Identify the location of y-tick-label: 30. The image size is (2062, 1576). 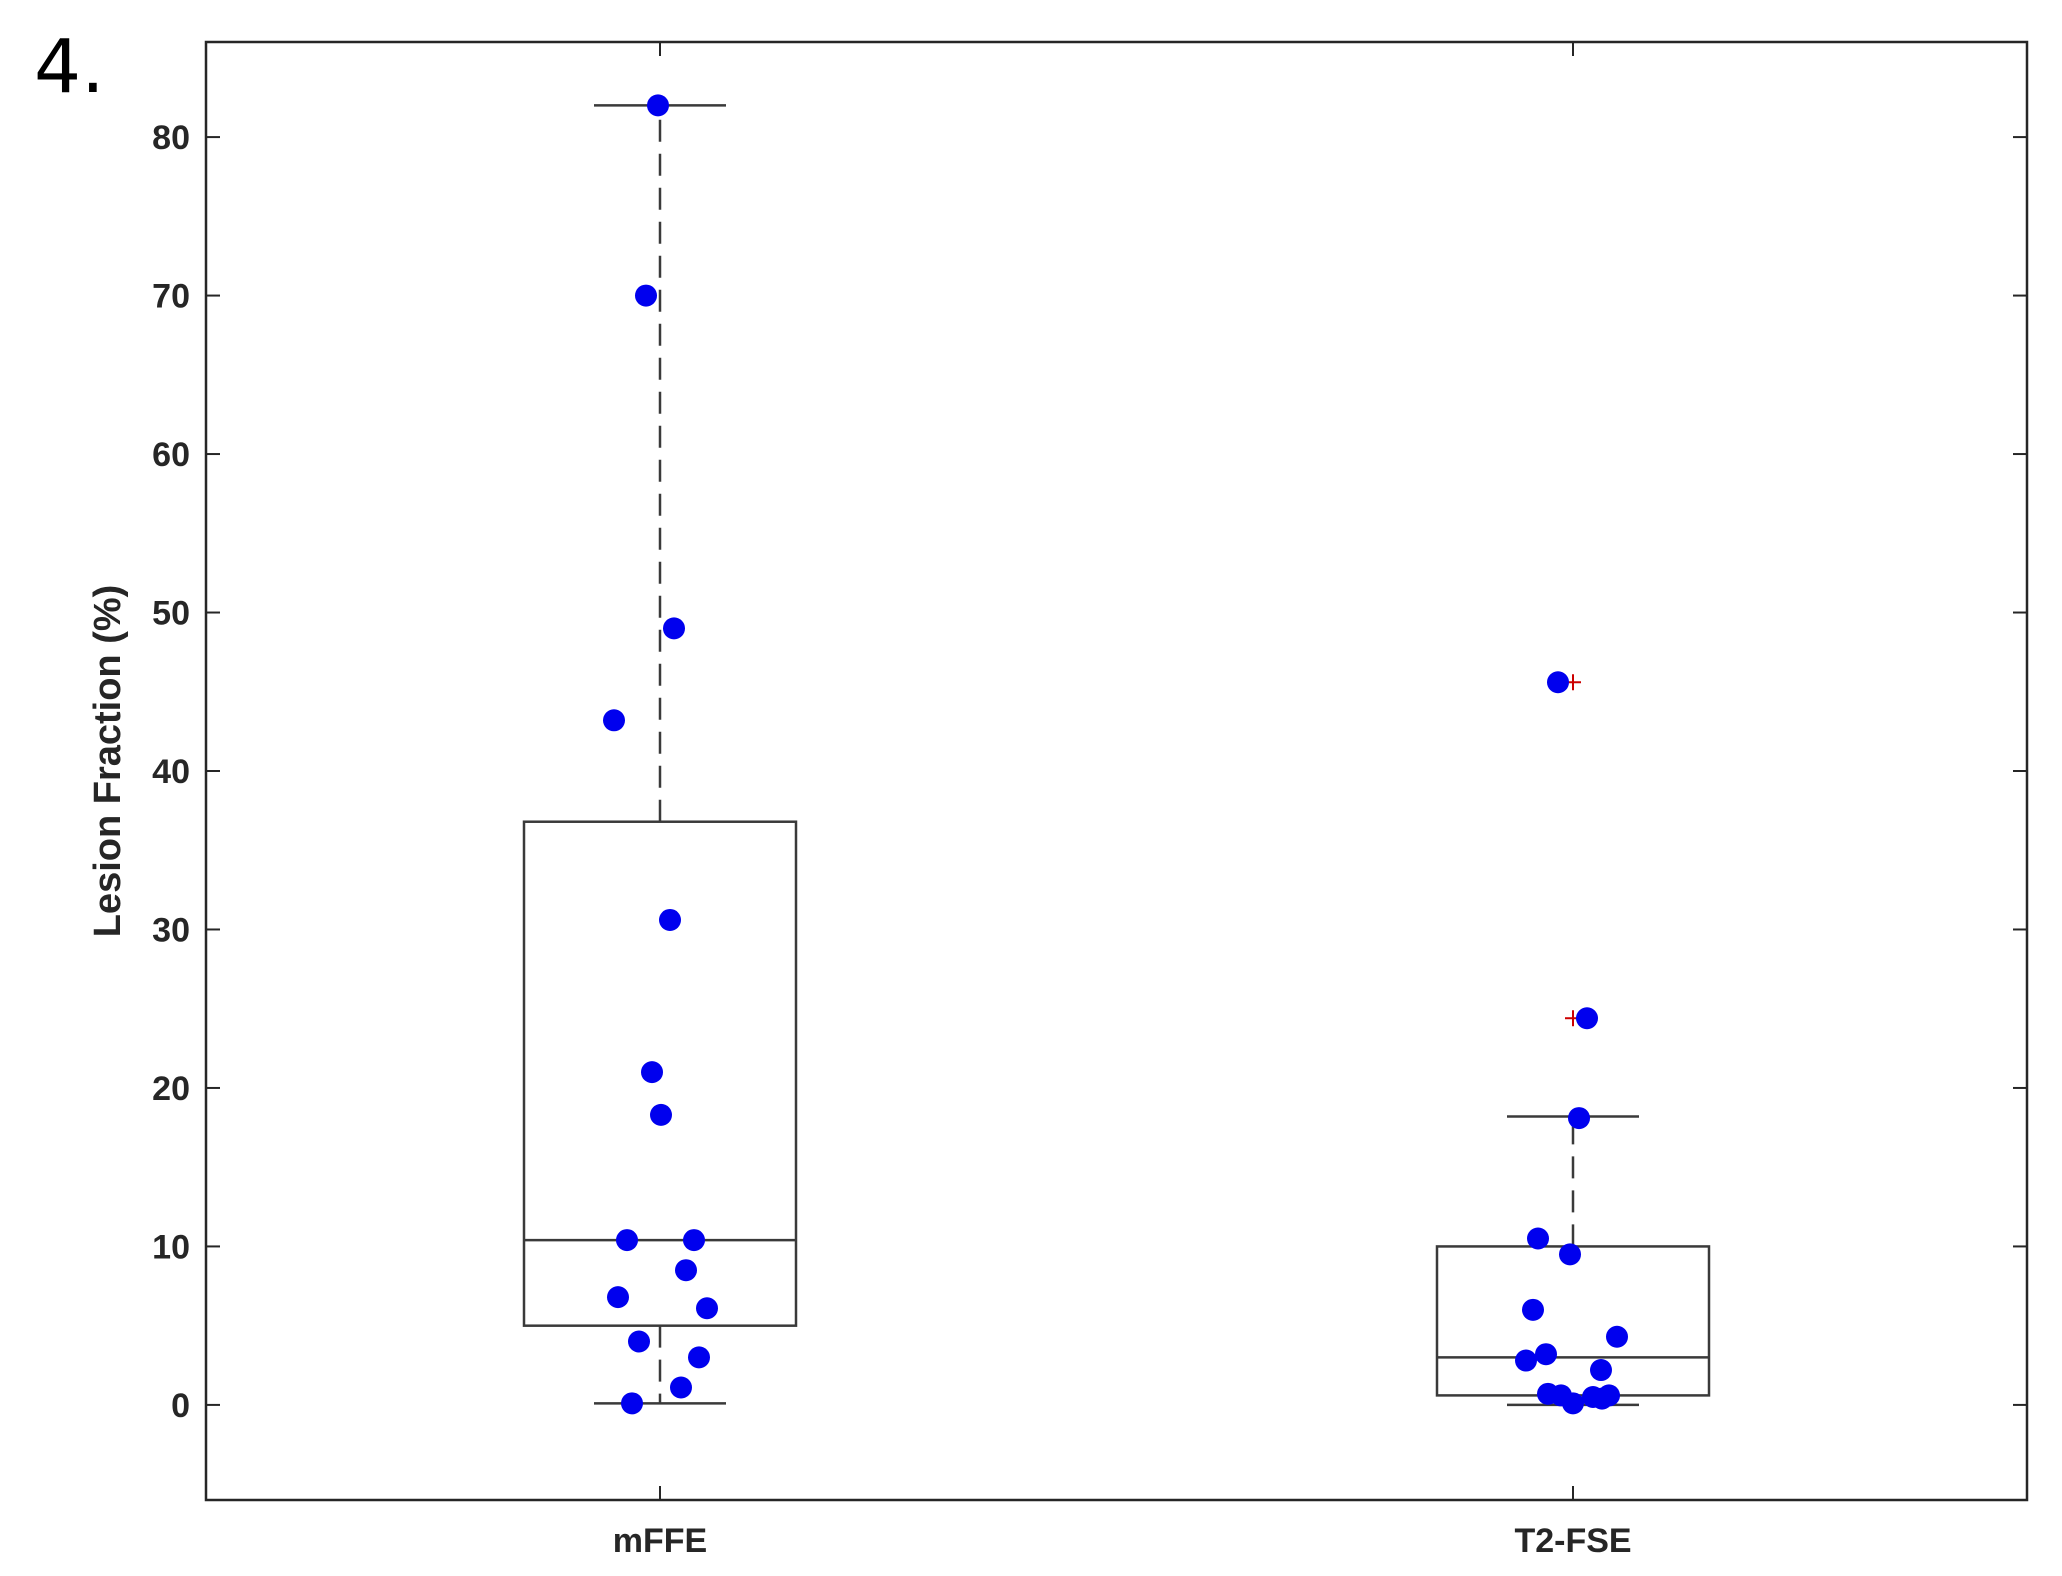
(171, 930).